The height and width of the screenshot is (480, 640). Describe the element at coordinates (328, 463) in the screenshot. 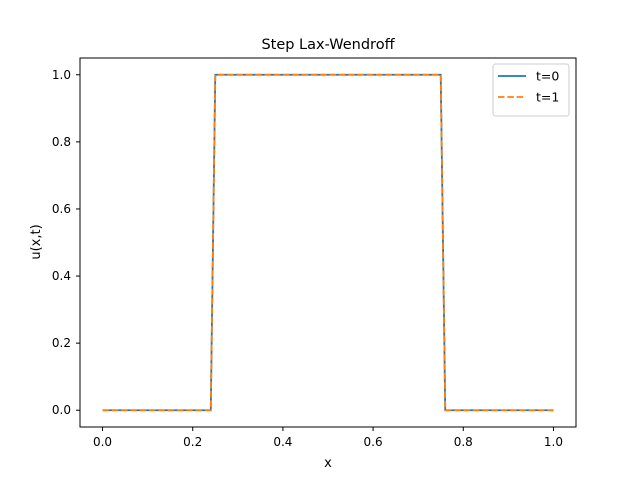

I see `x-axis-label: x` at that location.